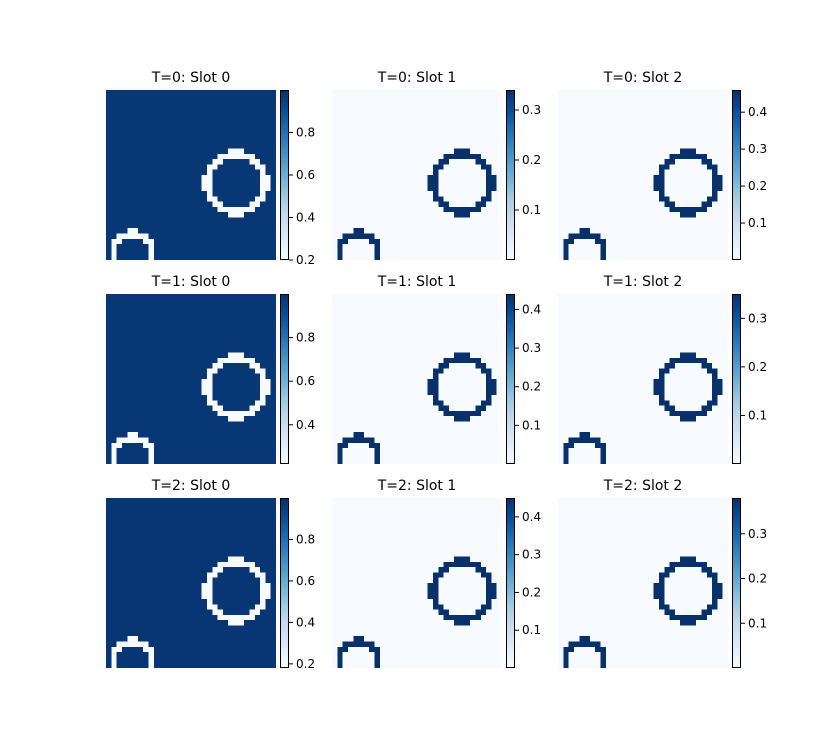 This screenshot has height=750, width=825. What do you see at coordinates (643, 78) in the screenshot?
I see `panel-title: T=0: Slot 2` at bounding box center [643, 78].